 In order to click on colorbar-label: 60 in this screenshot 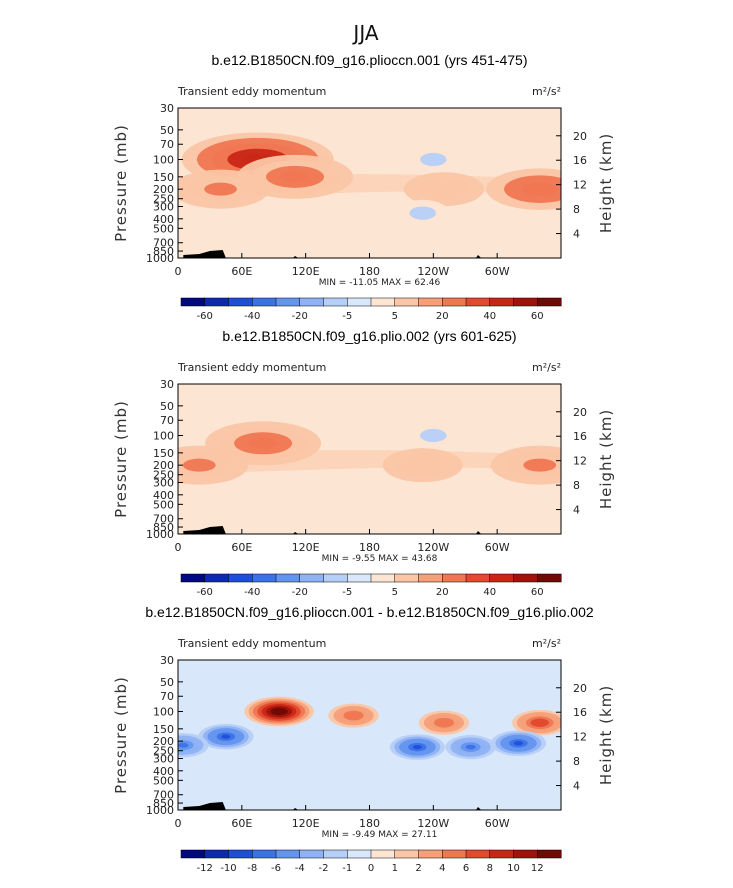, I will do `click(537, 592)`.